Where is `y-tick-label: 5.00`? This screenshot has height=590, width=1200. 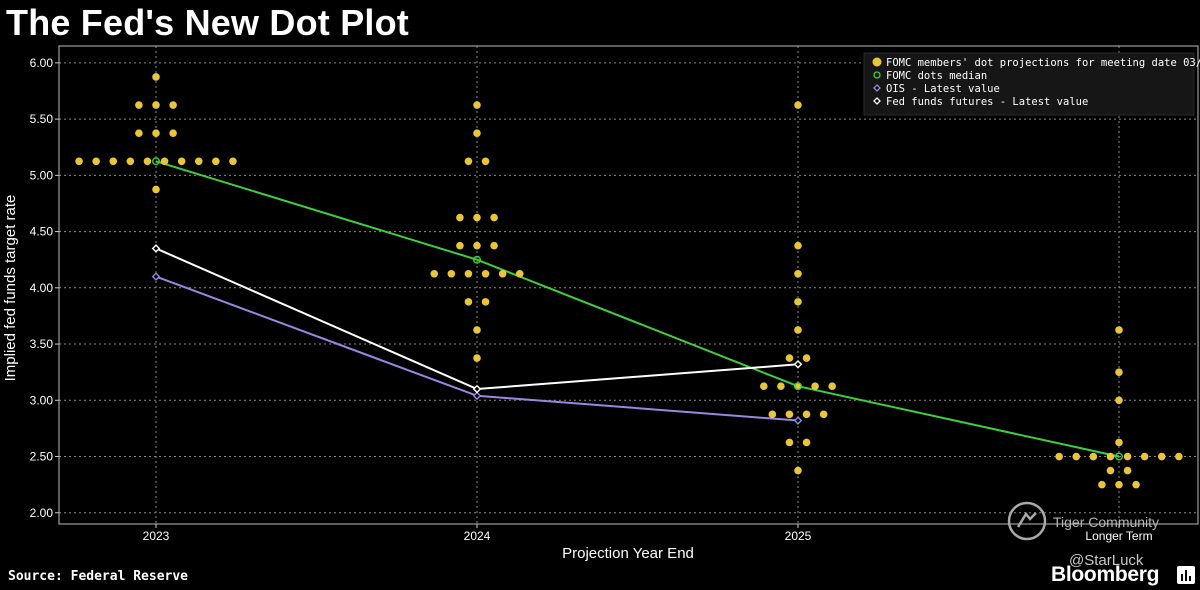
y-tick-label: 5.00 is located at coordinates (42, 175).